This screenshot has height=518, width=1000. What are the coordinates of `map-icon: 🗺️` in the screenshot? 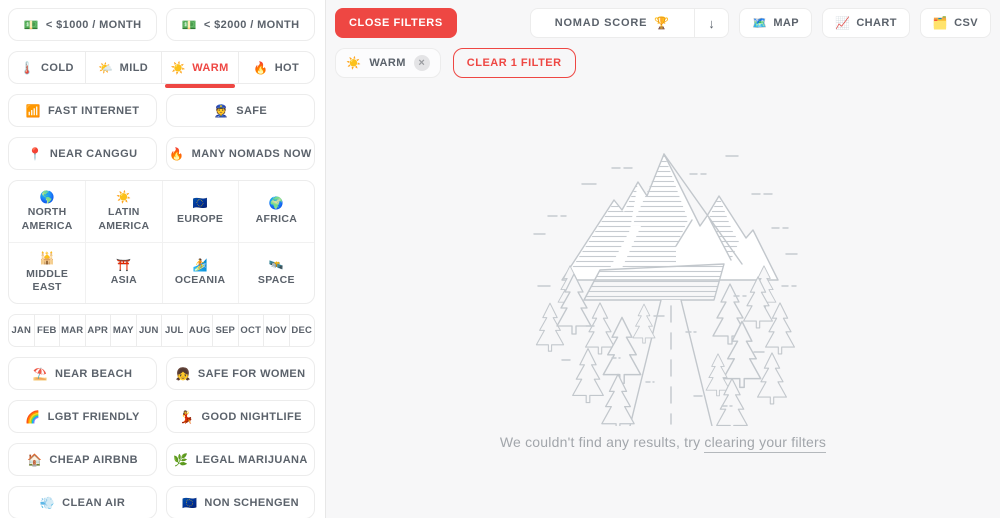 It's located at (759, 23).